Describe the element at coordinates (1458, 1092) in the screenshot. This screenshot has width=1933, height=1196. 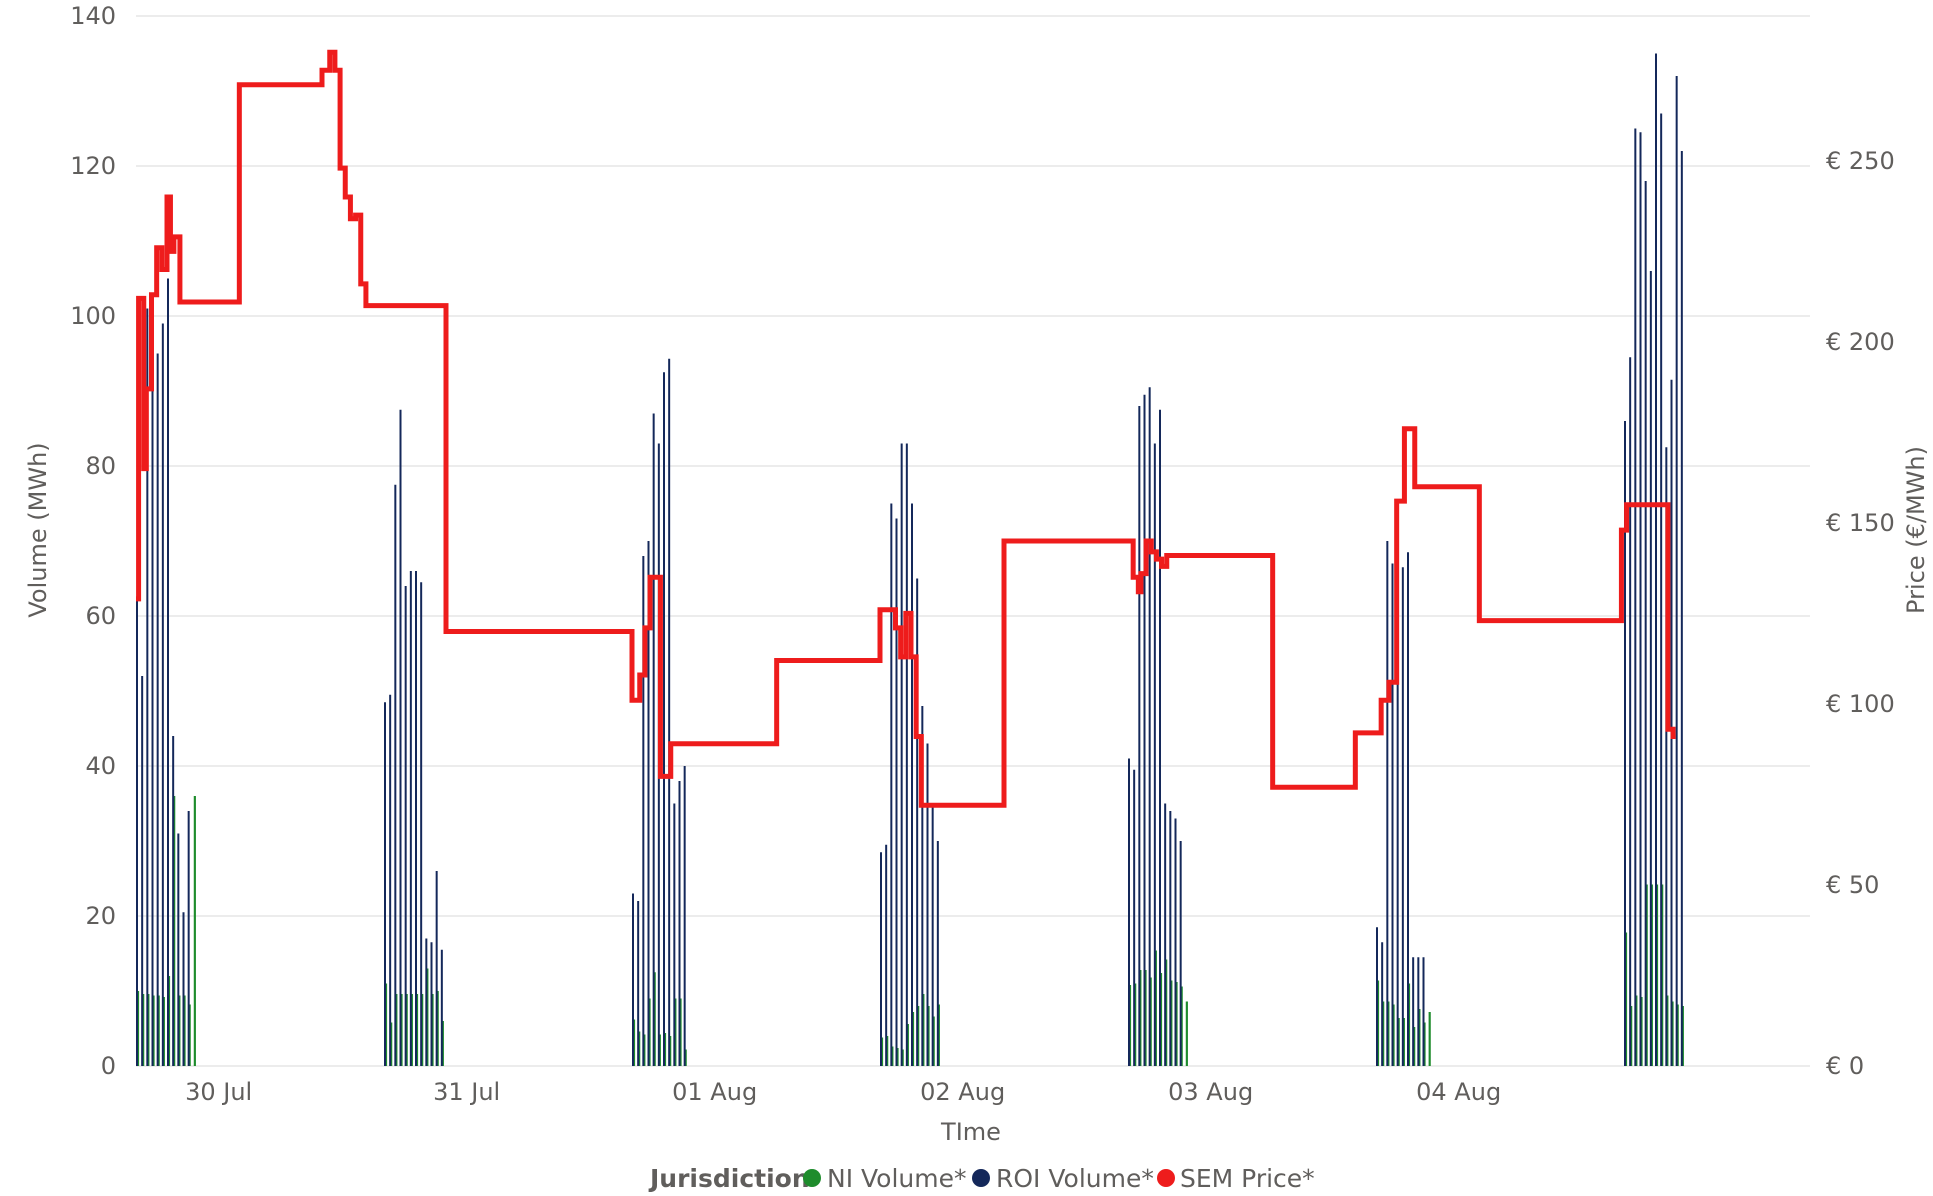
I see `x-tick-label: 04 Aug` at that location.